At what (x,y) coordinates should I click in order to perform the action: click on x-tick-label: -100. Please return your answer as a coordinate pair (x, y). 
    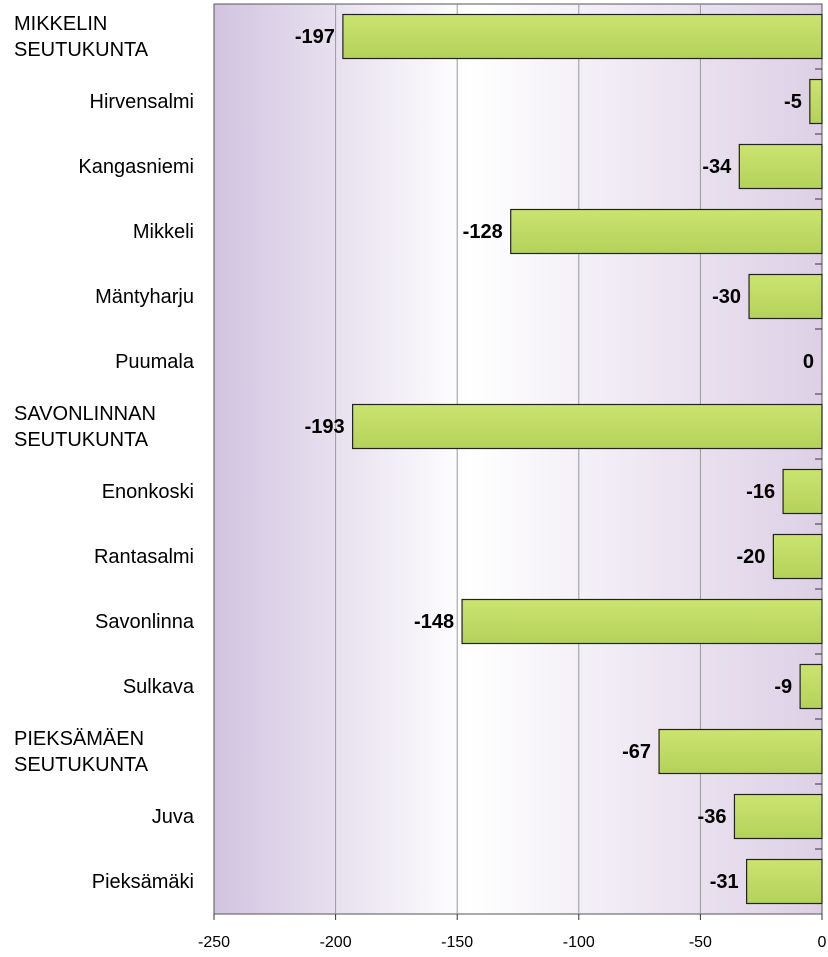
    Looking at the image, I should click on (579, 942).